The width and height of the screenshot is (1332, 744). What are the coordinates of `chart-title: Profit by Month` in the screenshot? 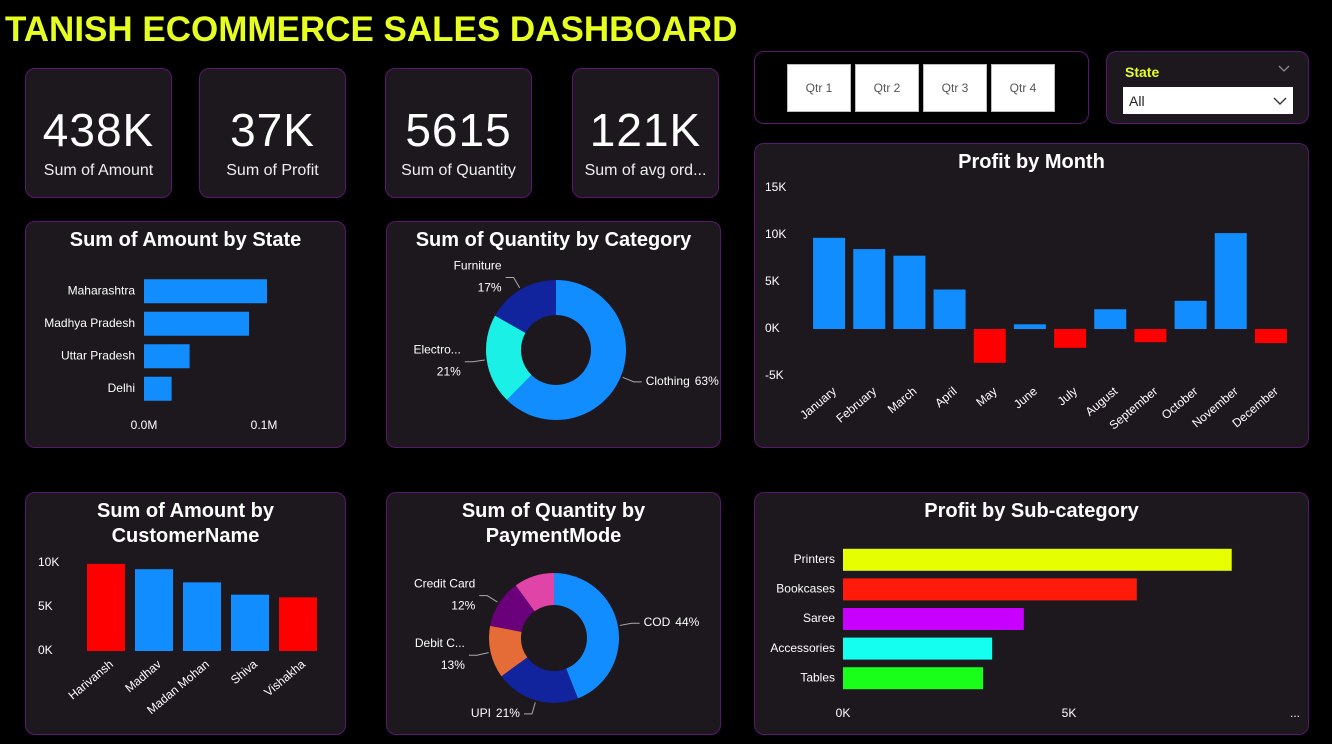 It's located at (1031, 162).